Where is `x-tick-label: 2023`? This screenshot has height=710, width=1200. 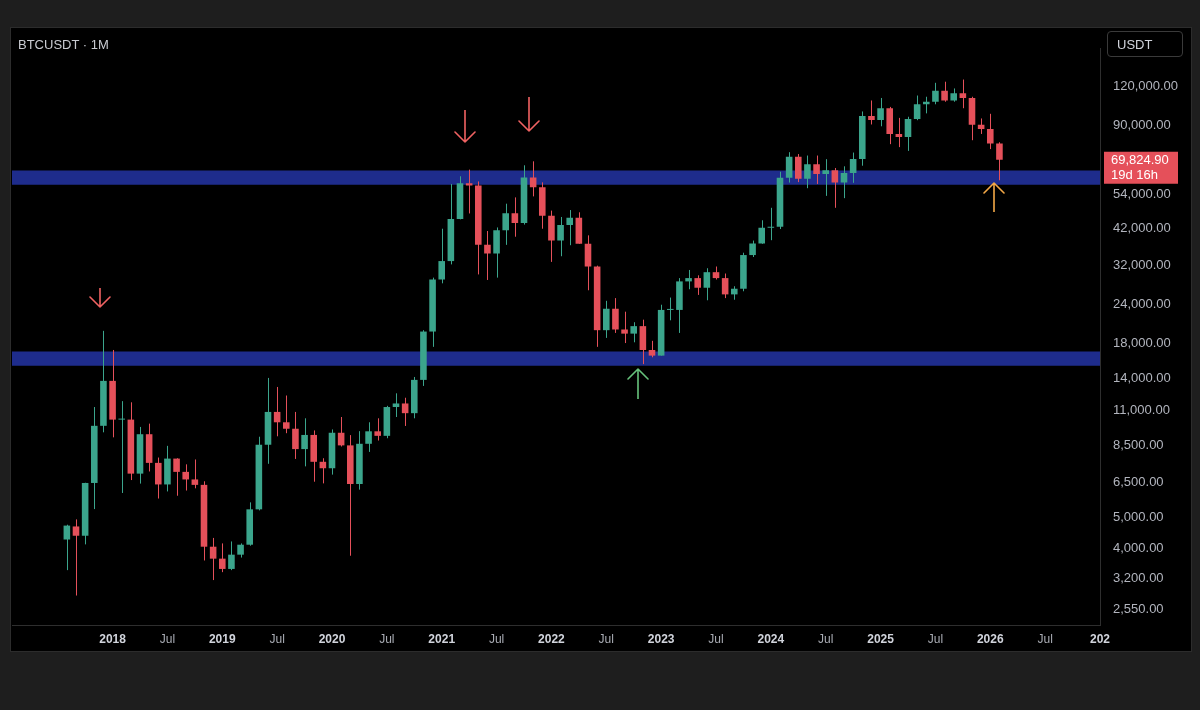
x-tick-label: 2023 is located at coordinates (661, 638).